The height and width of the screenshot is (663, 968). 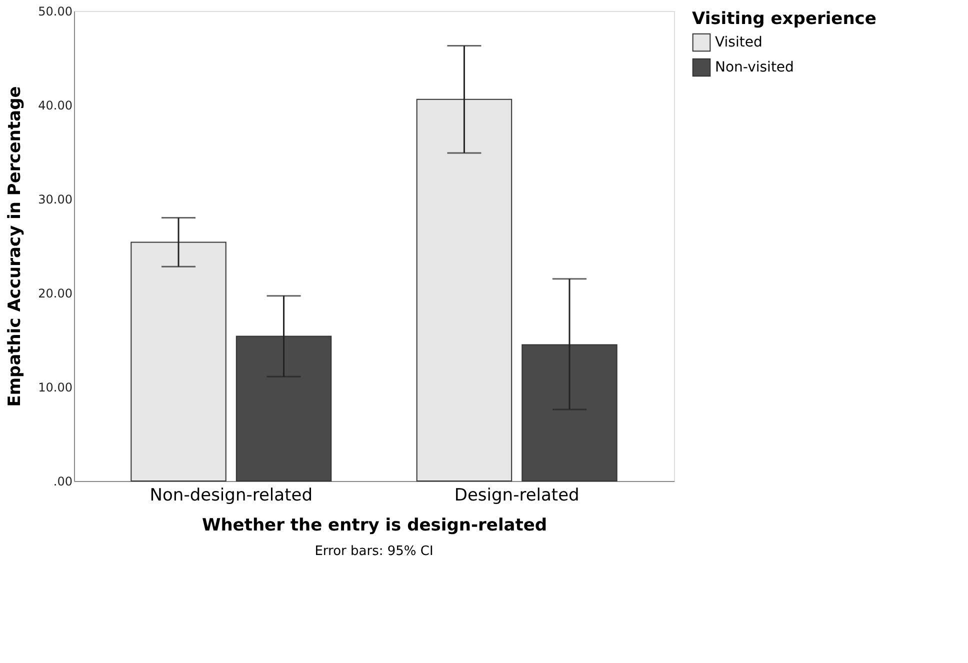 What do you see at coordinates (754, 68) in the screenshot?
I see `legend-label: Non-visited` at bounding box center [754, 68].